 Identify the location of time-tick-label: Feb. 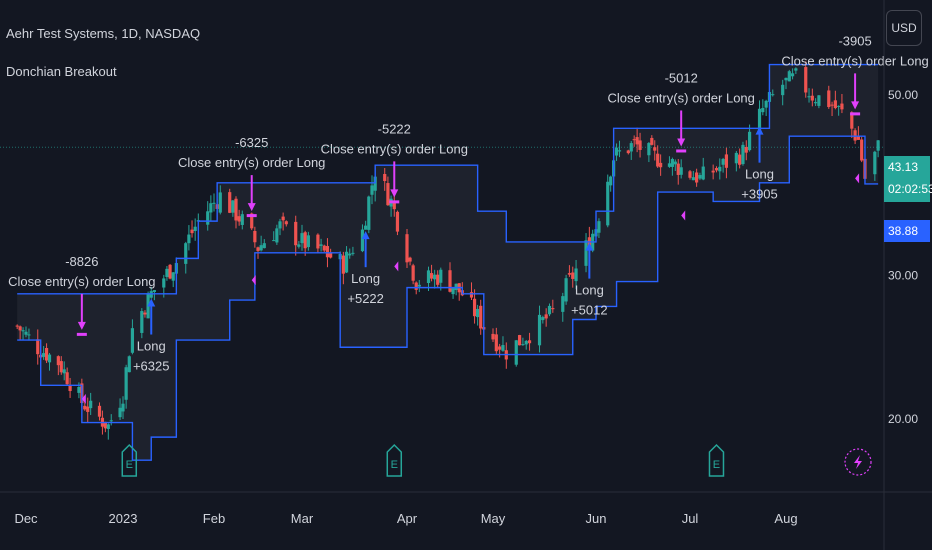
(214, 518).